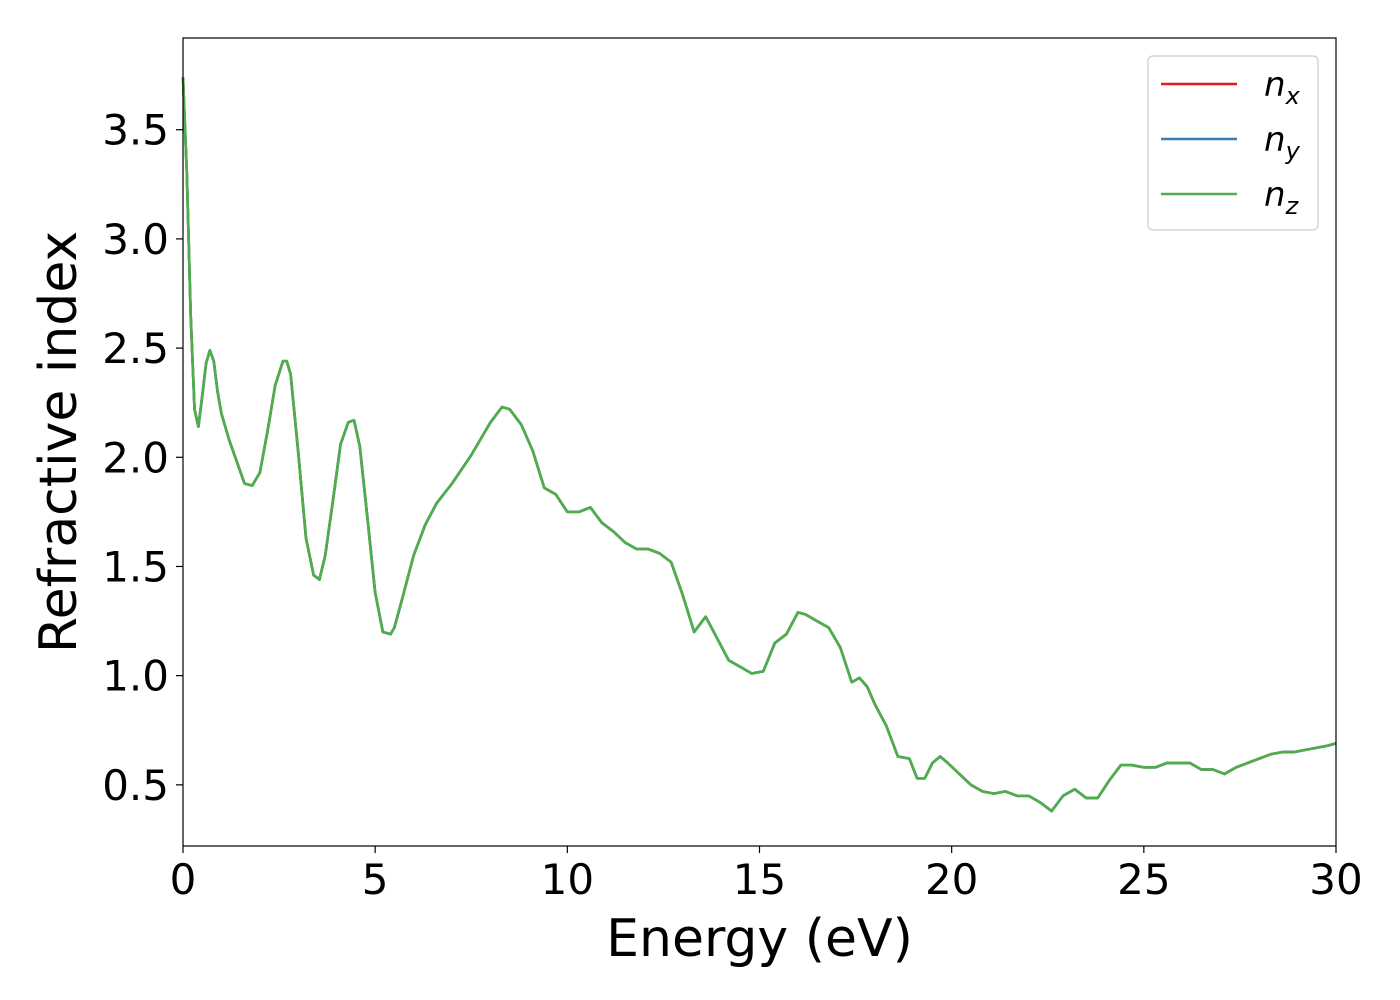  Describe the element at coordinates (759, 939) in the screenshot. I see `x-axis-label: Energy (eV)` at that location.